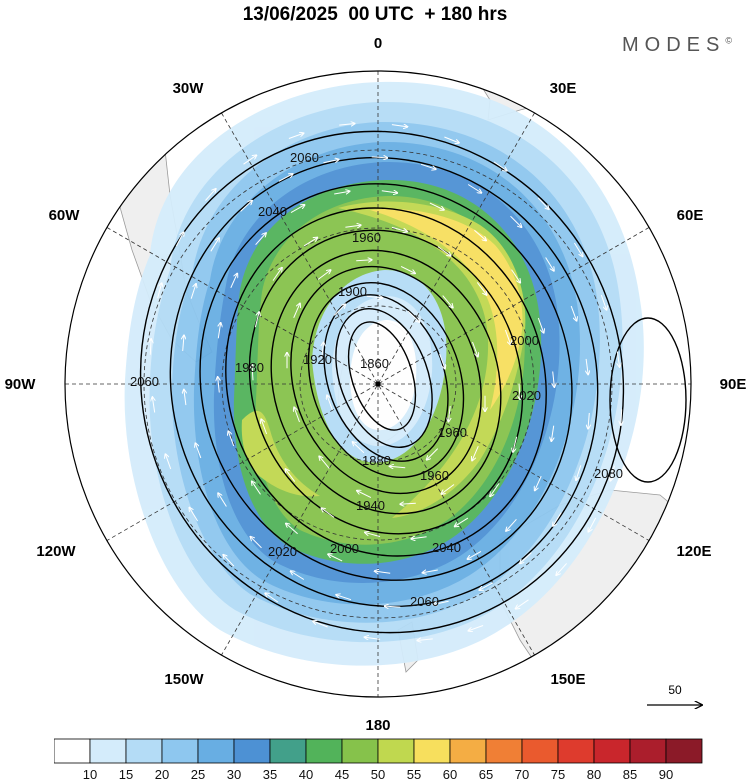  I want to click on colorbar-tick: 85, so click(630, 774).